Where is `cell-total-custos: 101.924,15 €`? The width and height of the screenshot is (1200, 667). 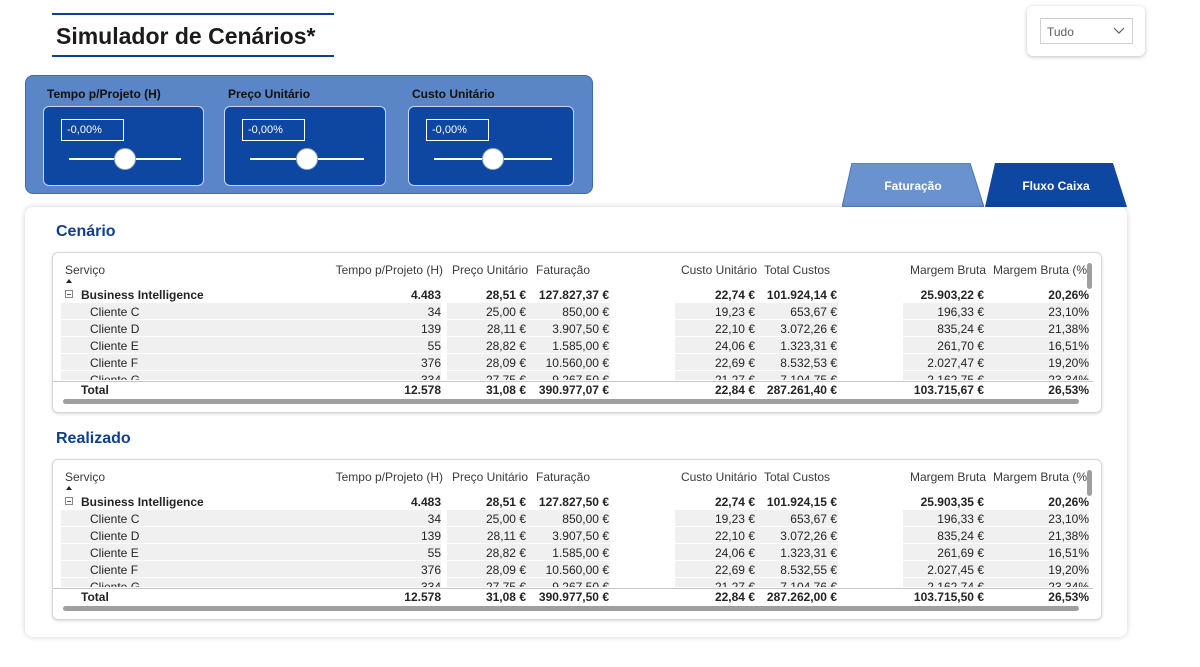 cell-total-custos: 101.924,15 € is located at coordinates (801, 502).